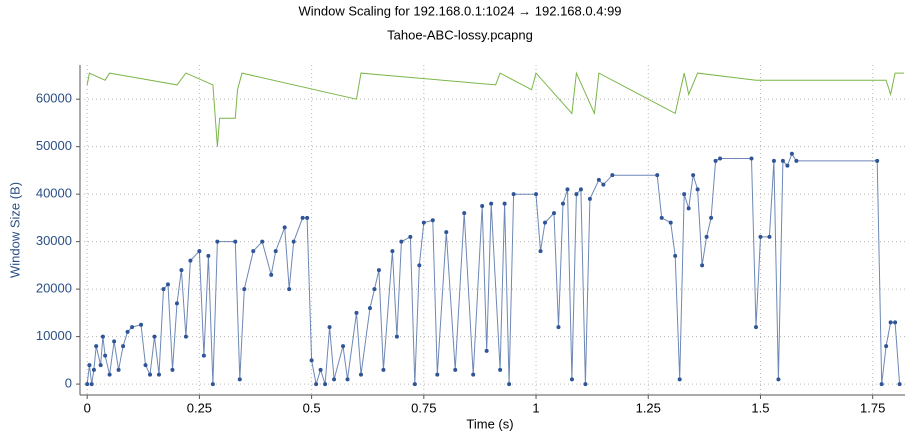  Describe the element at coordinates (423, 407) in the screenshot. I see `x-tick-label: 0.75` at that location.